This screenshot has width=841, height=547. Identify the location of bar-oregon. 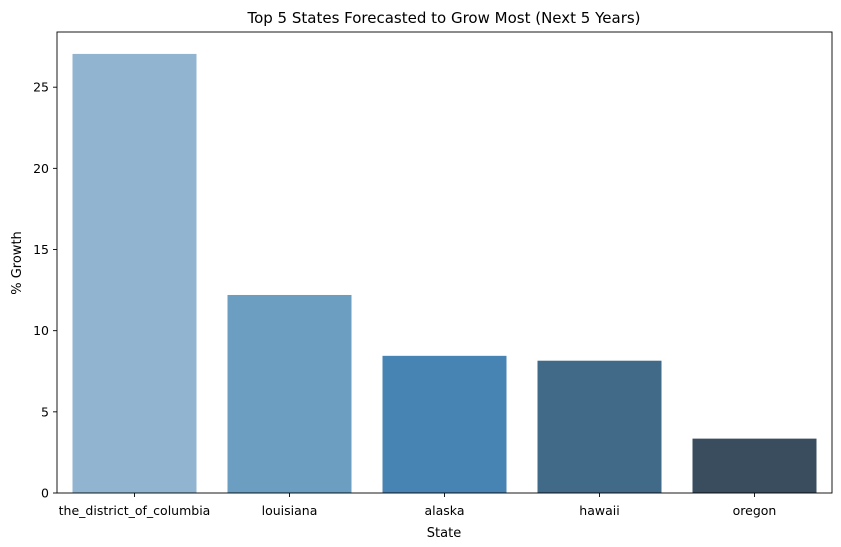
(754, 465).